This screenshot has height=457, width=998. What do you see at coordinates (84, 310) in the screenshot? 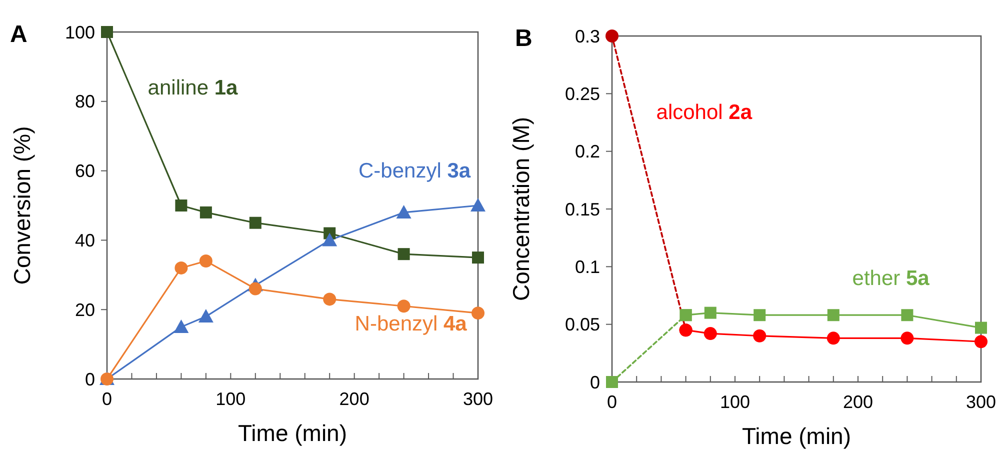
I see `y-tick-label: 20` at bounding box center [84, 310].